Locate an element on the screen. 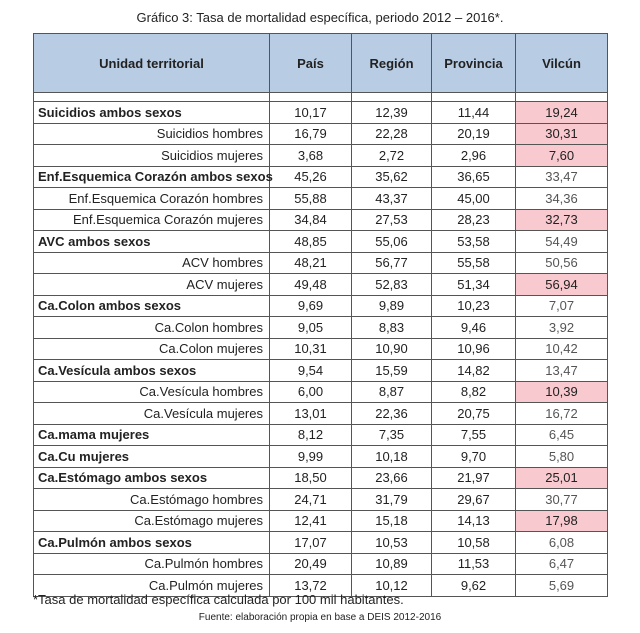 Image resolution: width=640 pixels, height=633 pixels. table-row: Ca.mama mujeres 8,12 7,35 7,55 6,45 is located at coordinates (320, 434).